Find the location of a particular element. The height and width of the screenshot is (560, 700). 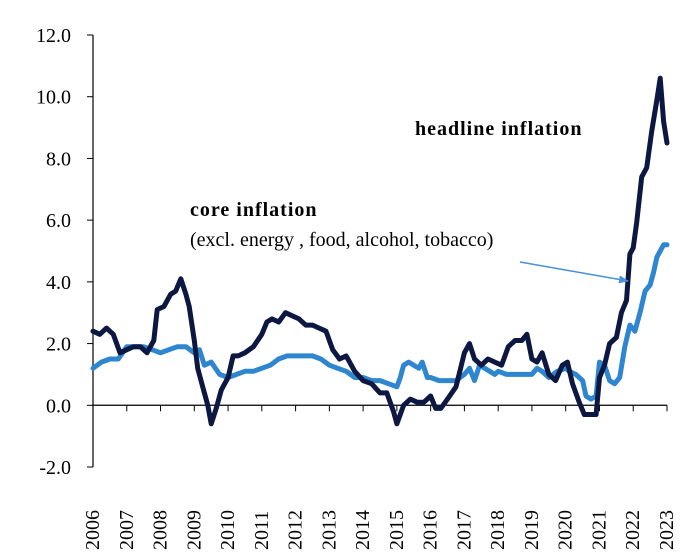

x-tick-label: 2016 is located at coordinates (431, 530).